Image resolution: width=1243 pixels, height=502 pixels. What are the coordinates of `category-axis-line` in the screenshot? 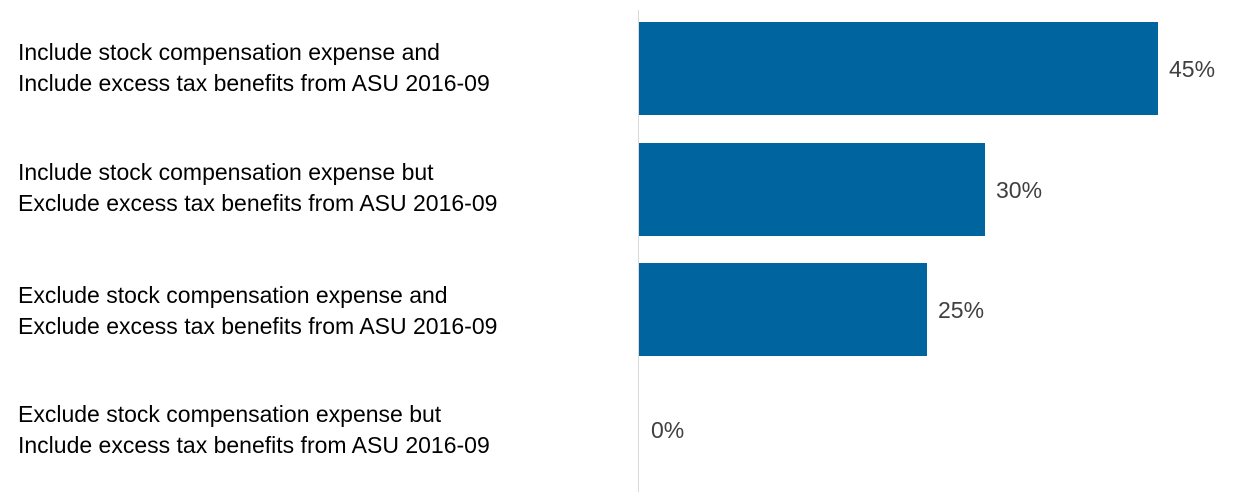 It's located at (638, 251).